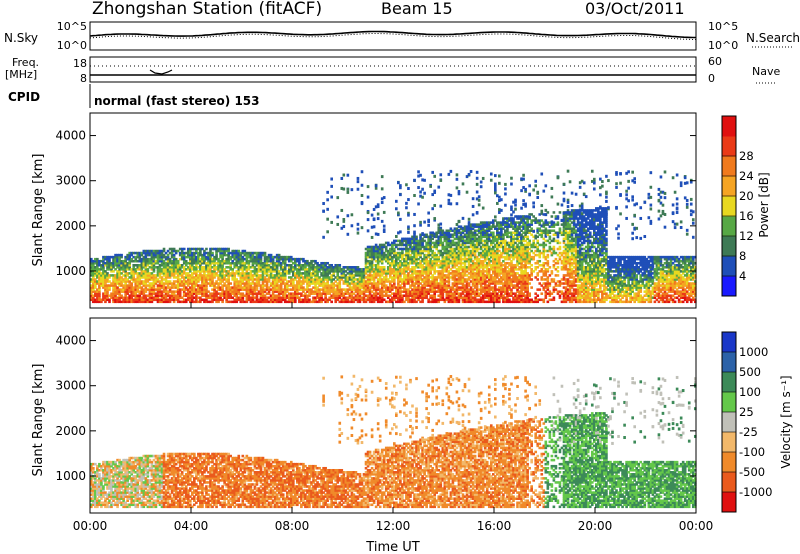 The height and width of the screenshot is (554, 800). What do you see at coordinates (723, 26) in the screenshot?
I see `nsearch-tick-top: 10^5` at bounding box center [723, 26].